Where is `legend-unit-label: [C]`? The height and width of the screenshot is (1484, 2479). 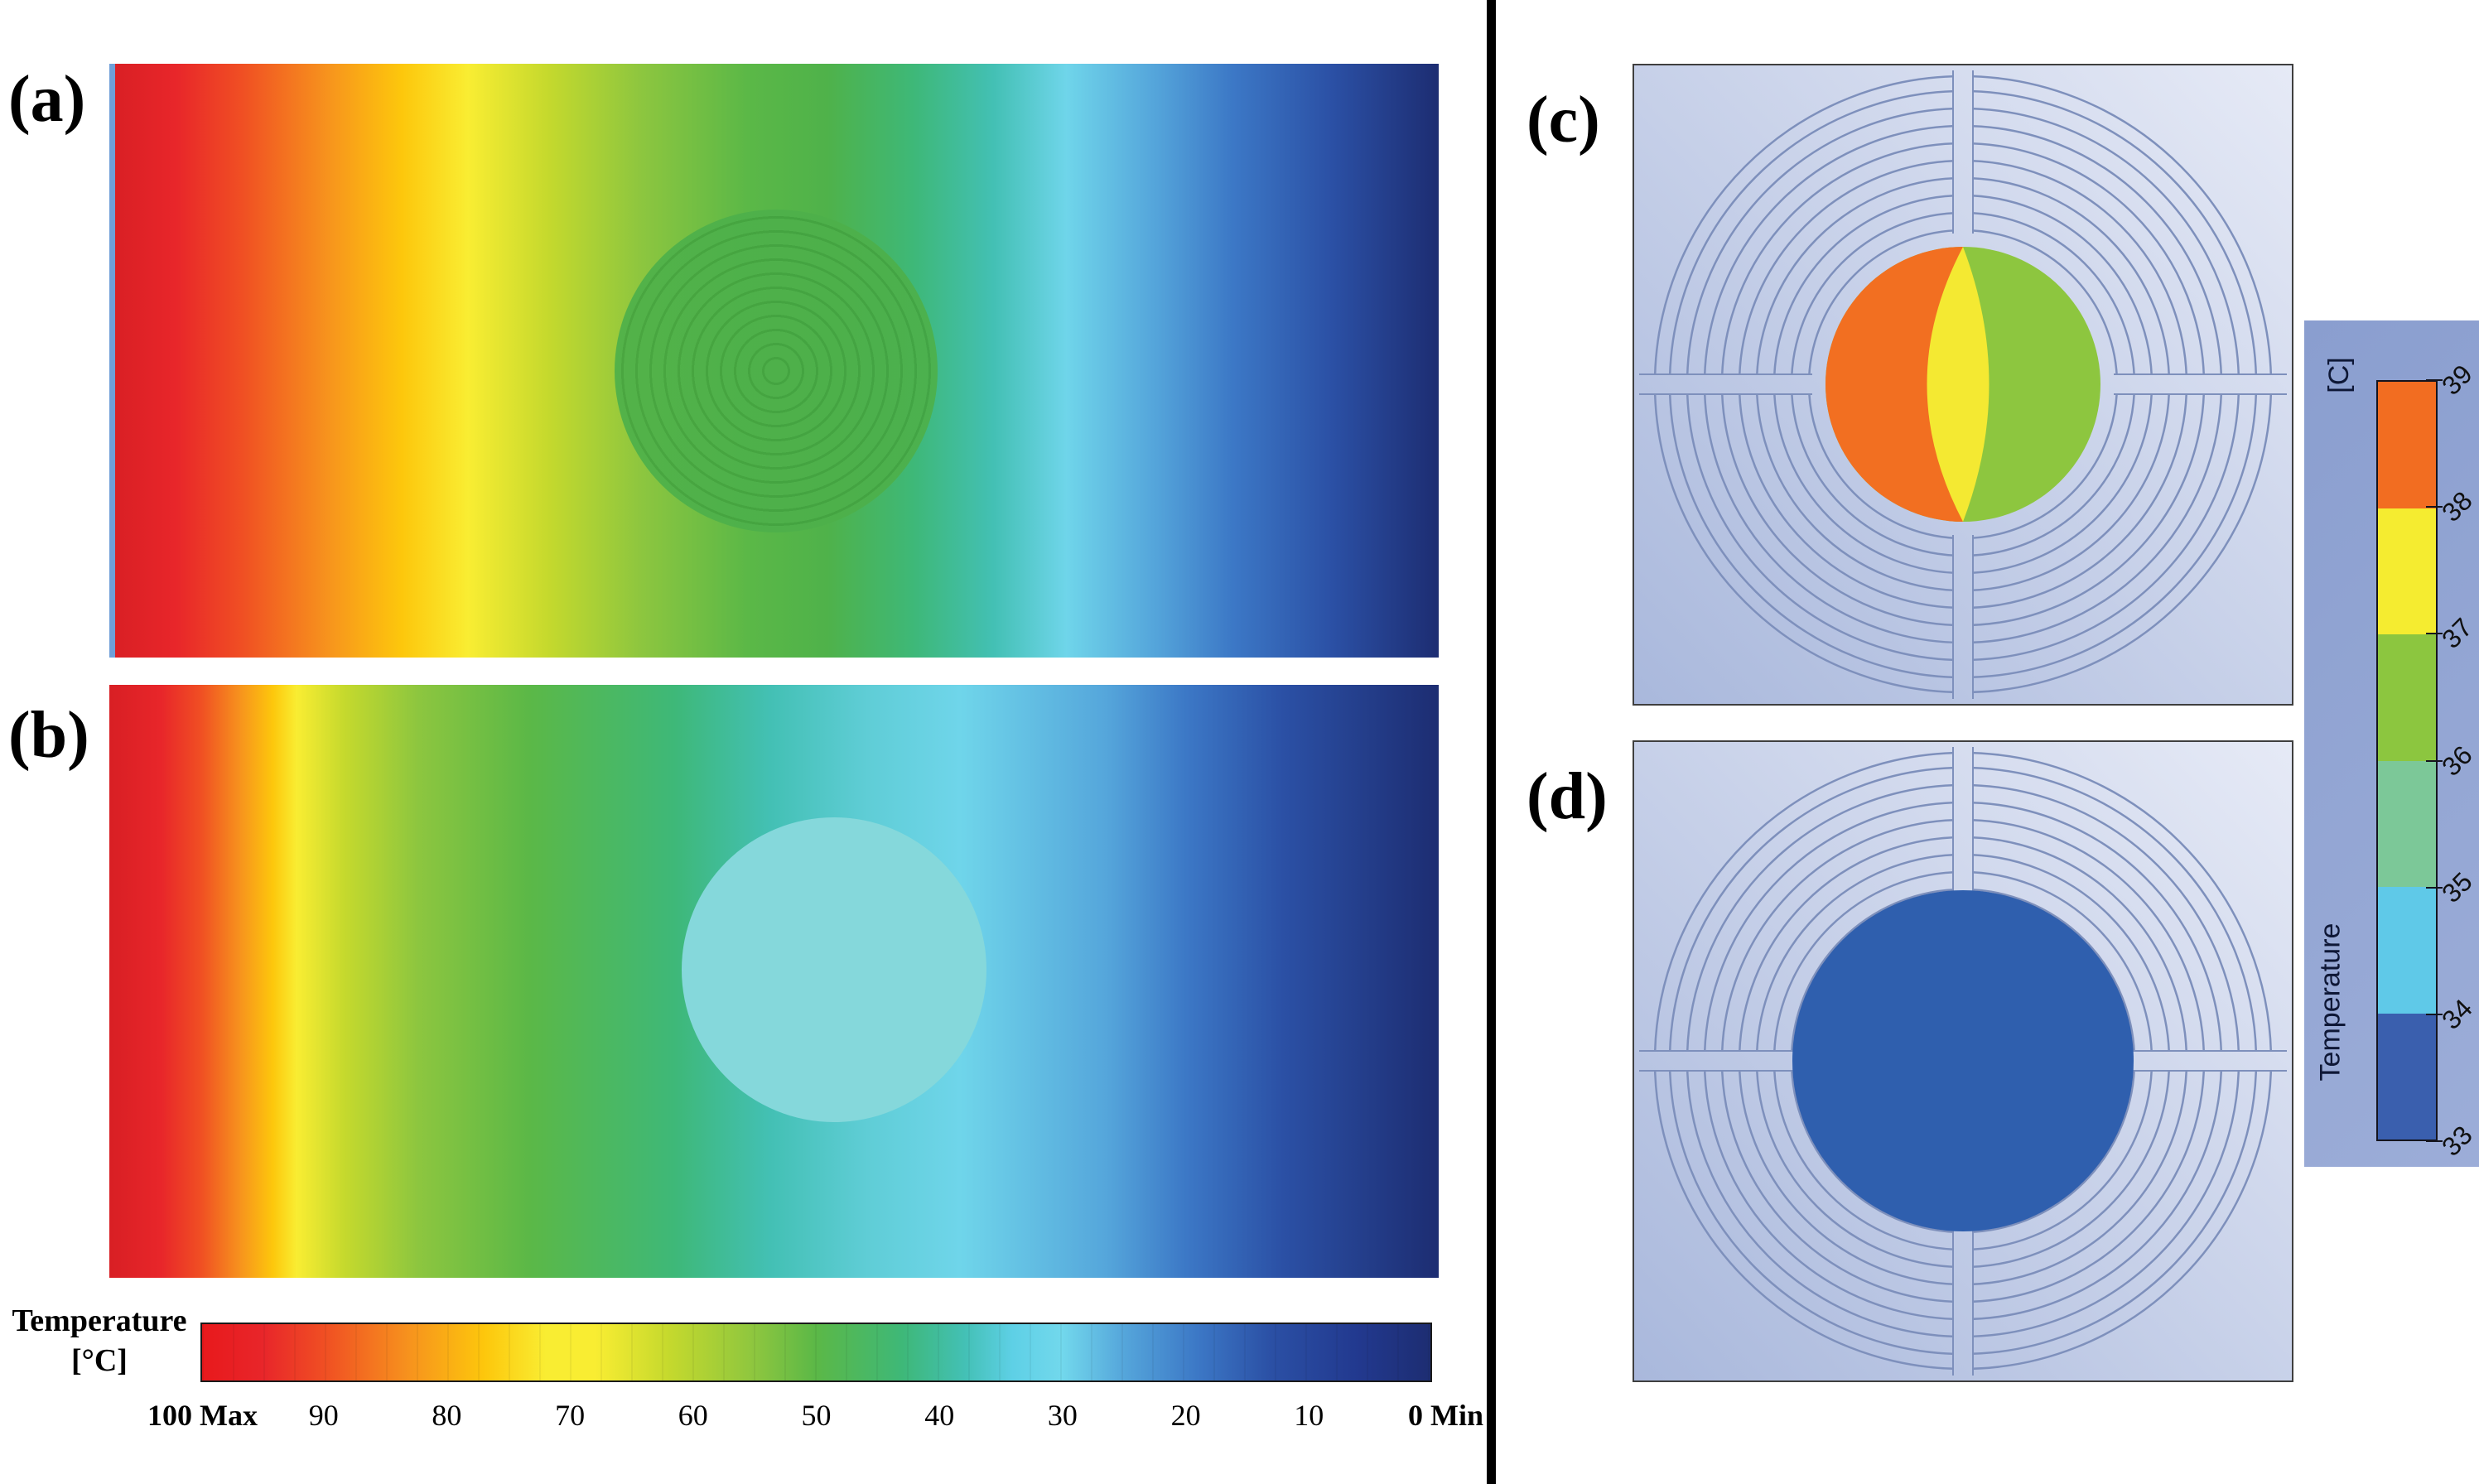
legend-unit-label: [C] is located at coordinates (2338, 375).